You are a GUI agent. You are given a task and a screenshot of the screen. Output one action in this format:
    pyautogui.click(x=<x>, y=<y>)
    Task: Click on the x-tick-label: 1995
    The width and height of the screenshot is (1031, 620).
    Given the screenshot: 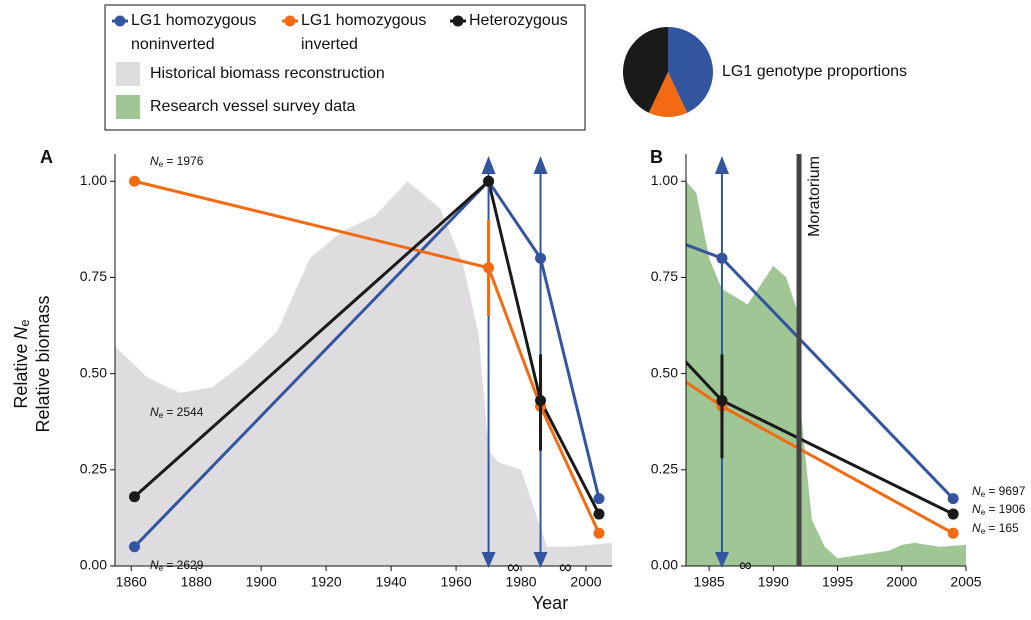 What is the action you would take?
    pyautogui.click(x=837, y=582)
    